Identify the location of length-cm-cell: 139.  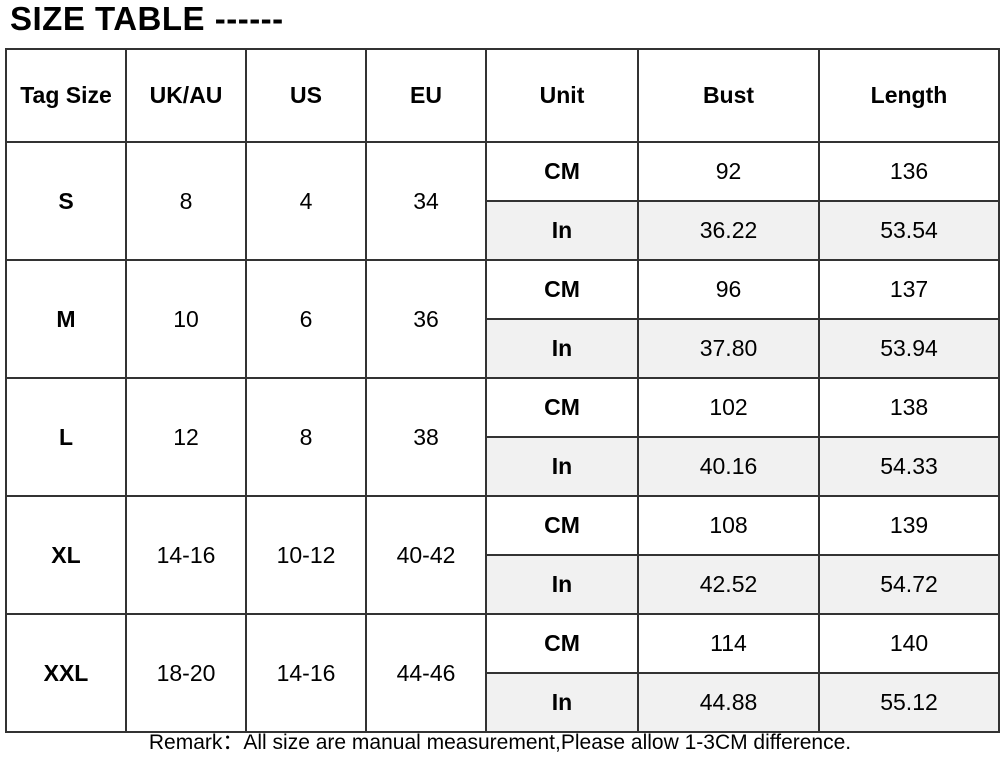
(909, 525).